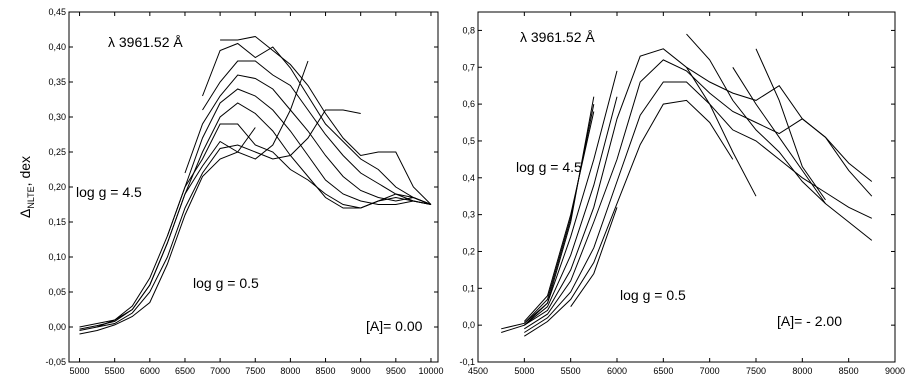  What do you see at coordinates (57, 187) in the screenshot?
I see `y-tick-label: 0,20` at bounding box center [57, 187].